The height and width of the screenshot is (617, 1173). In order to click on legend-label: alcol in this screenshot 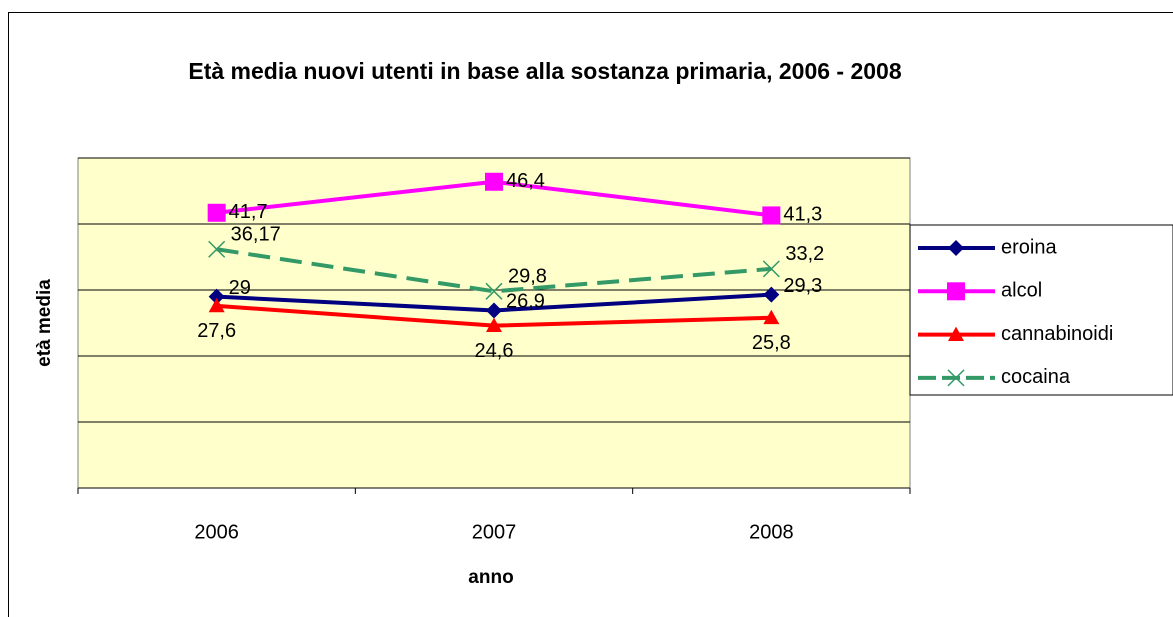, I will do `click(1021, 291)`.